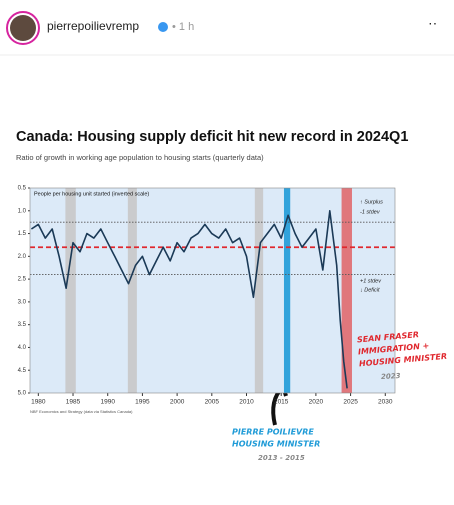 The width and height of the screenshot is (454, 505). Describe the element at coordinates (371, 281) in the screenshot. I see `band-label: +1 stdev` at that location.